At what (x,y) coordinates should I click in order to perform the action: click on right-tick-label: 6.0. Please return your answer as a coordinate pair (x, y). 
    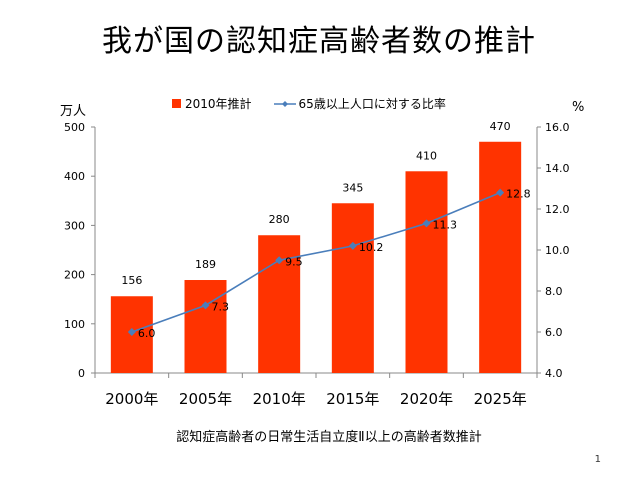
    Looking at the image, I should click on (554, 332).